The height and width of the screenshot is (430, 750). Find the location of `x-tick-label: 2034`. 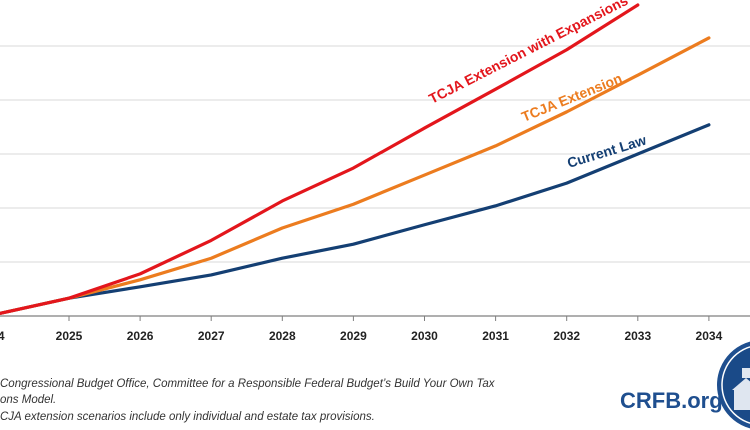

x-tick-label: 2034 is located at coordinates (709, 336).